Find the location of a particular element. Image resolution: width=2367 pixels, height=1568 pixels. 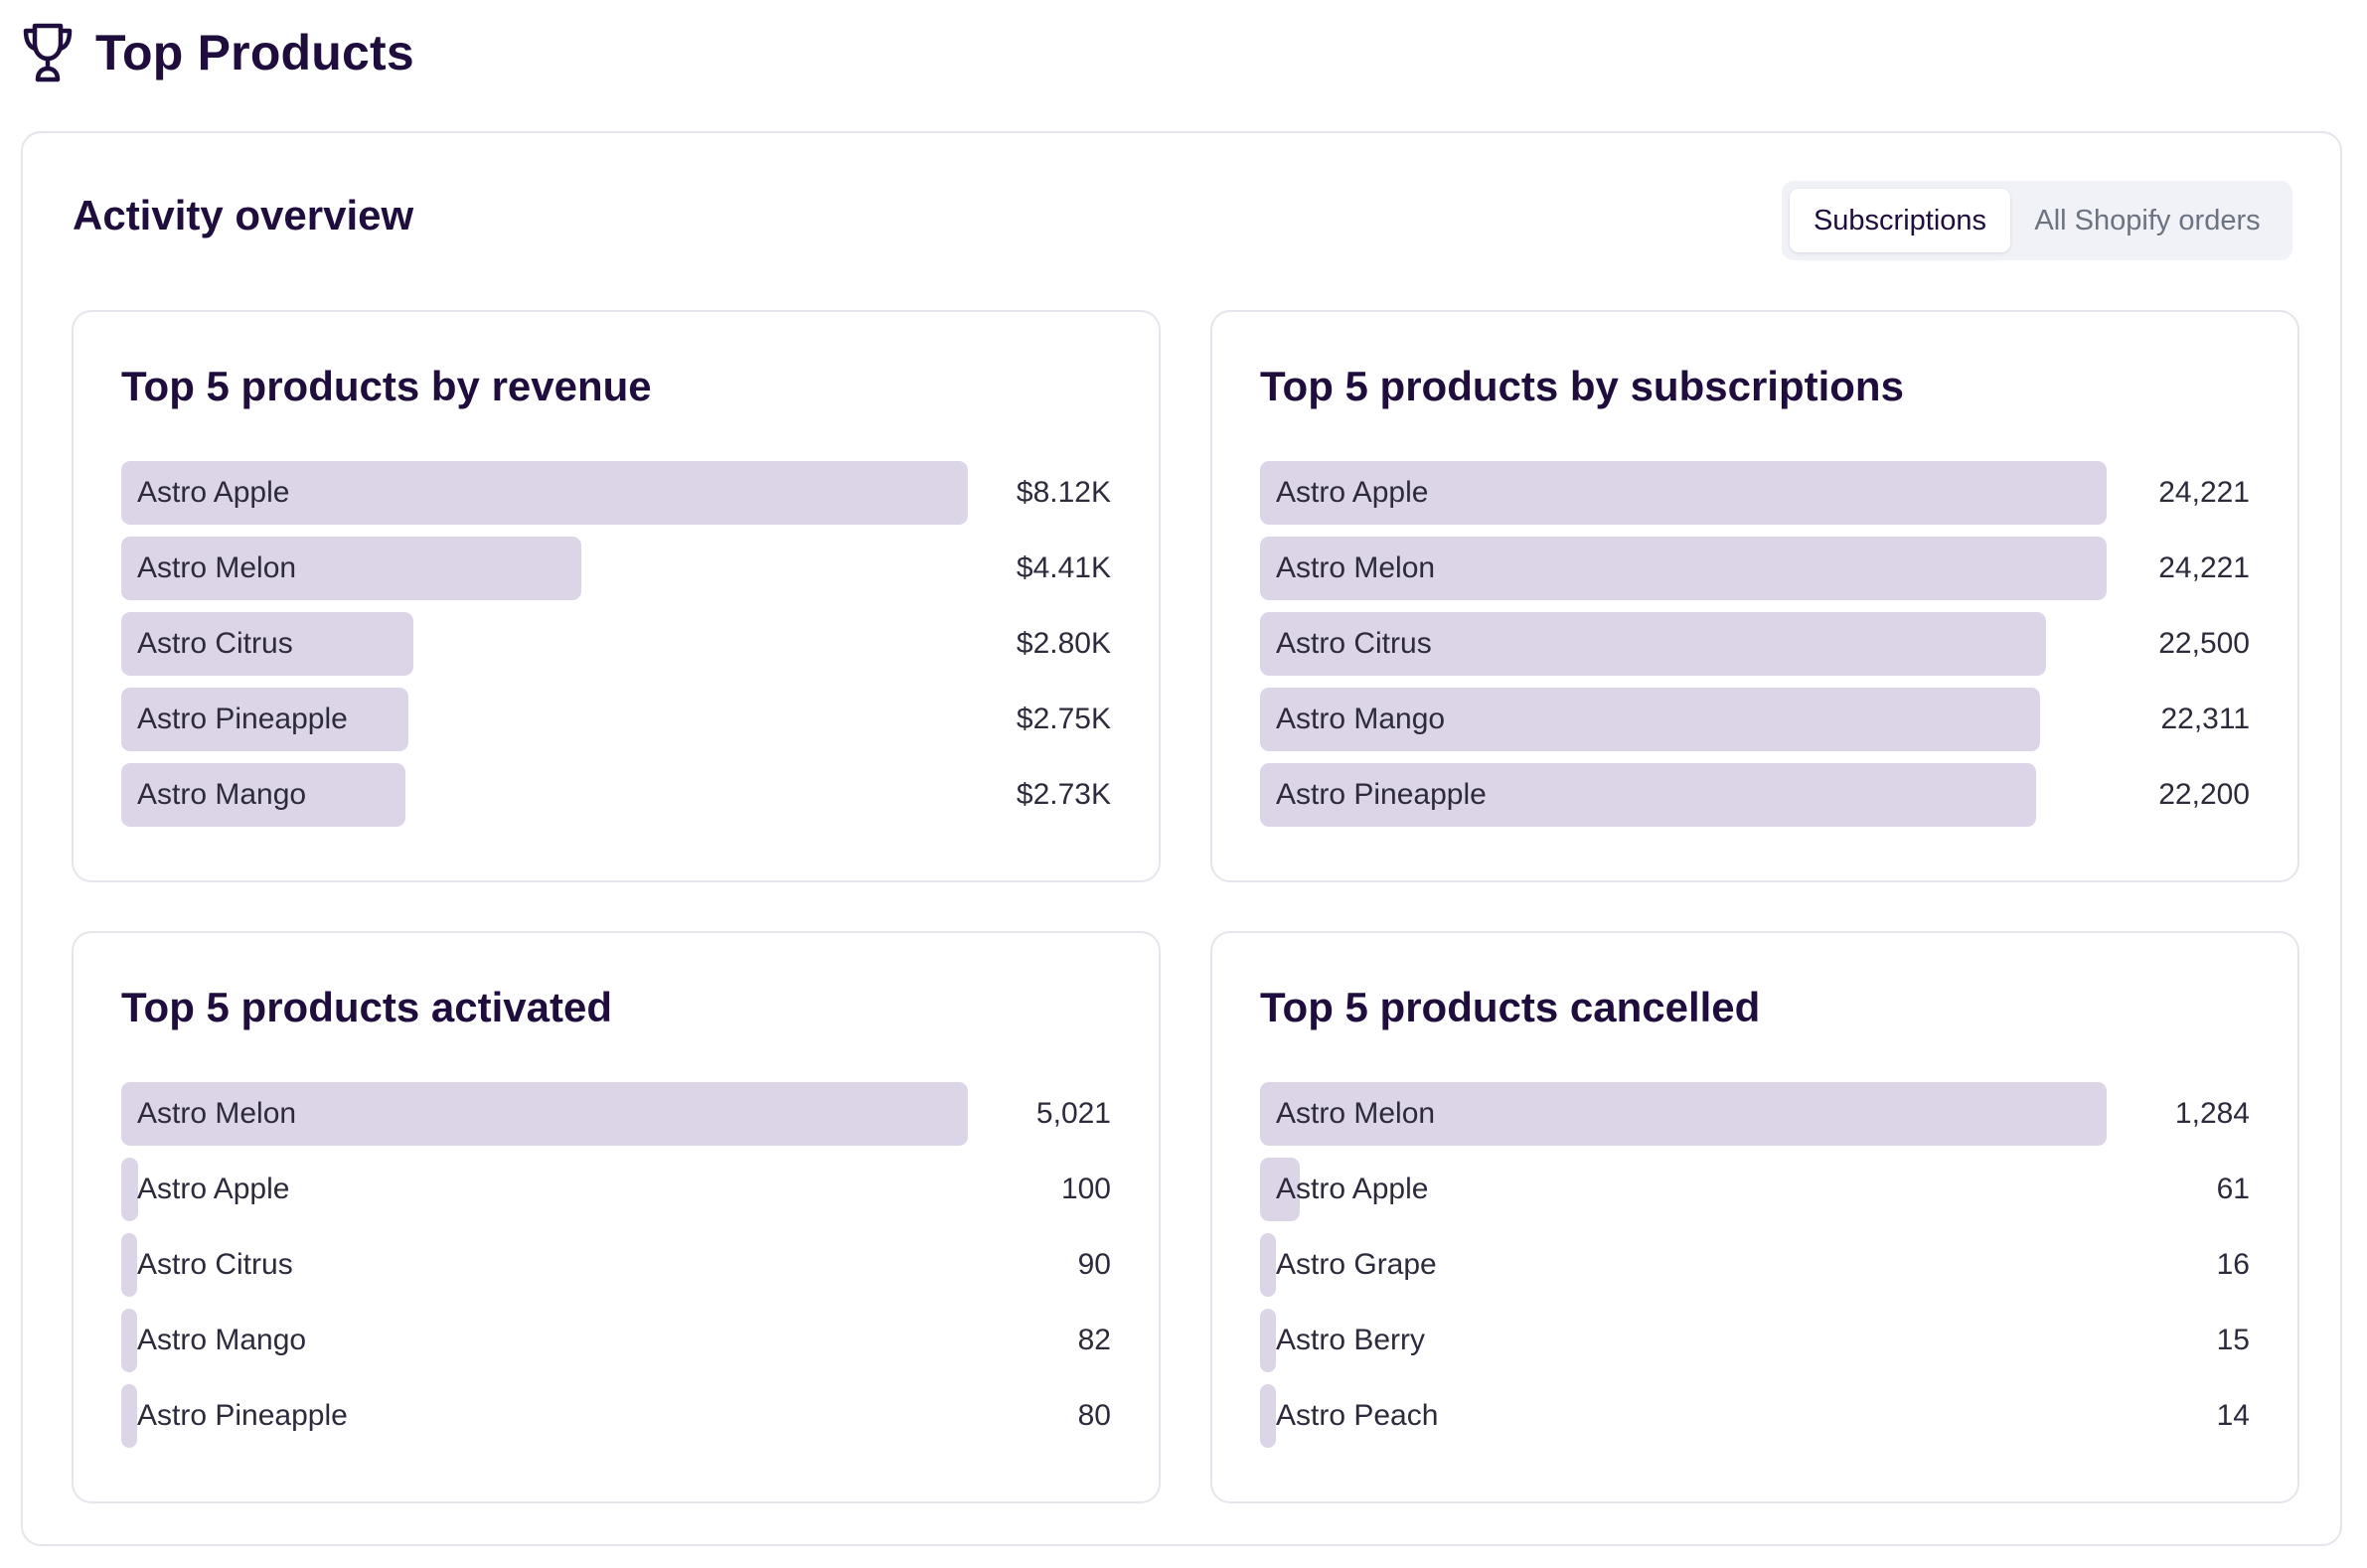

panel-title: Top 5 products by subscriptions is located at coordinates (1582, 386).